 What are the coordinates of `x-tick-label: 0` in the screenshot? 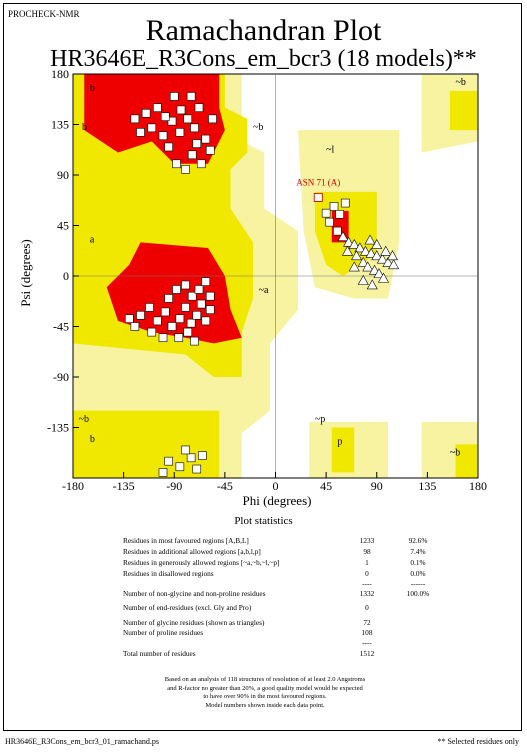 It's located at (276, 486).